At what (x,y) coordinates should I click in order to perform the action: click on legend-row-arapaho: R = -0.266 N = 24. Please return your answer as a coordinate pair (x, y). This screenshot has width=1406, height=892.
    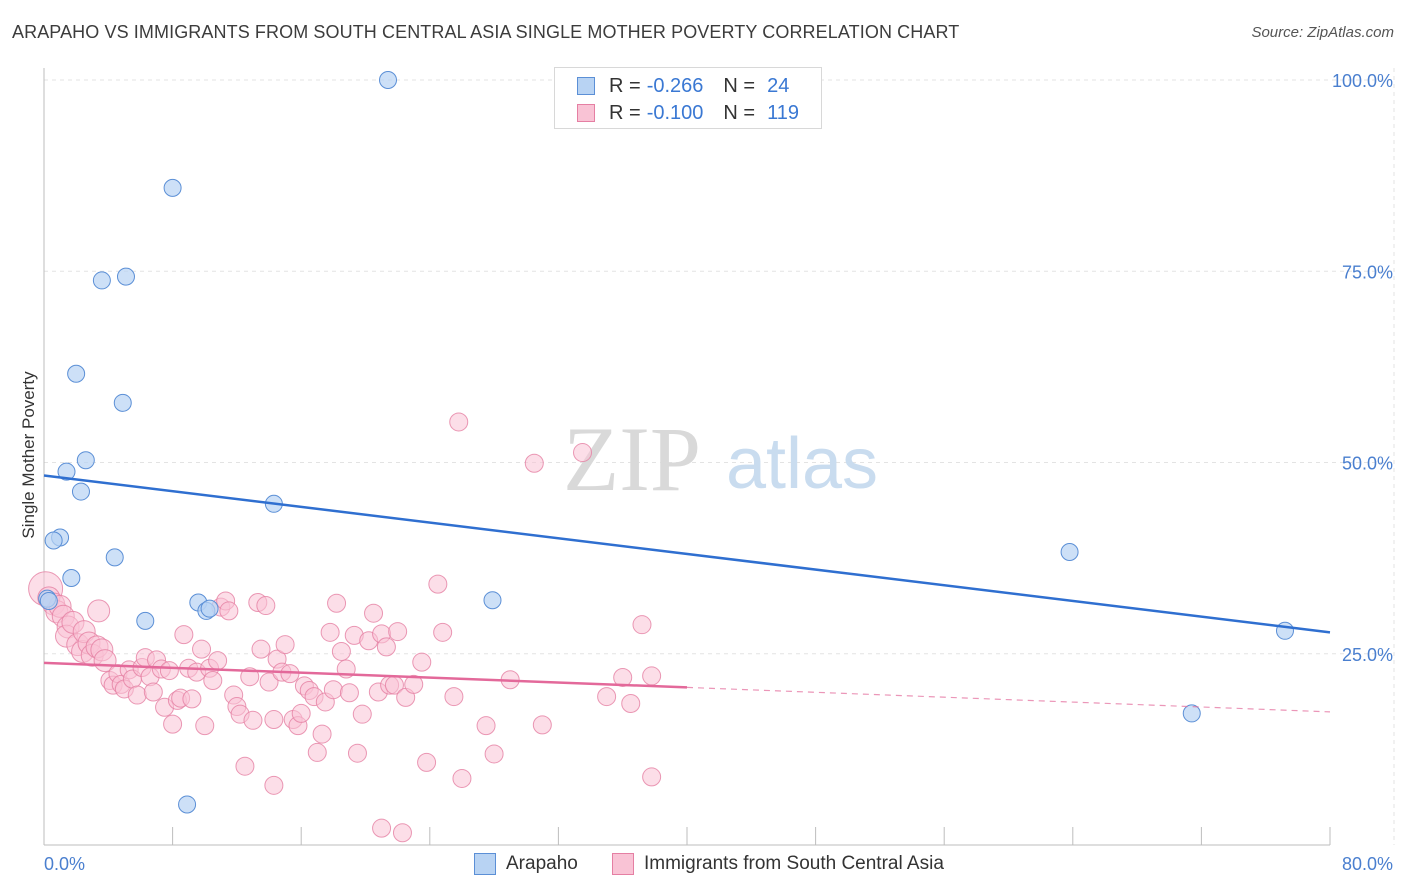
    Looking at the image, I should click on (683, 86).